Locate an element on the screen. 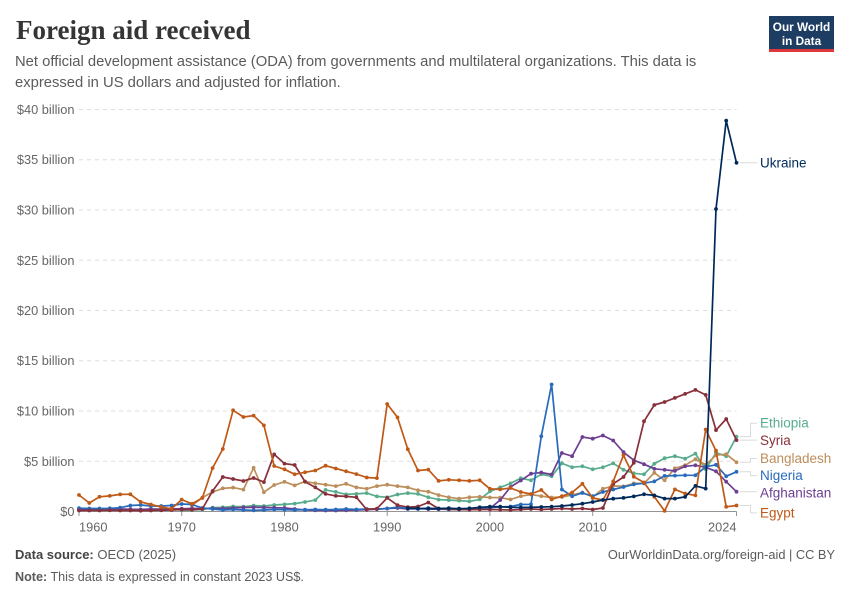  svg-text: 1980 is located at coordinates (284, 527).